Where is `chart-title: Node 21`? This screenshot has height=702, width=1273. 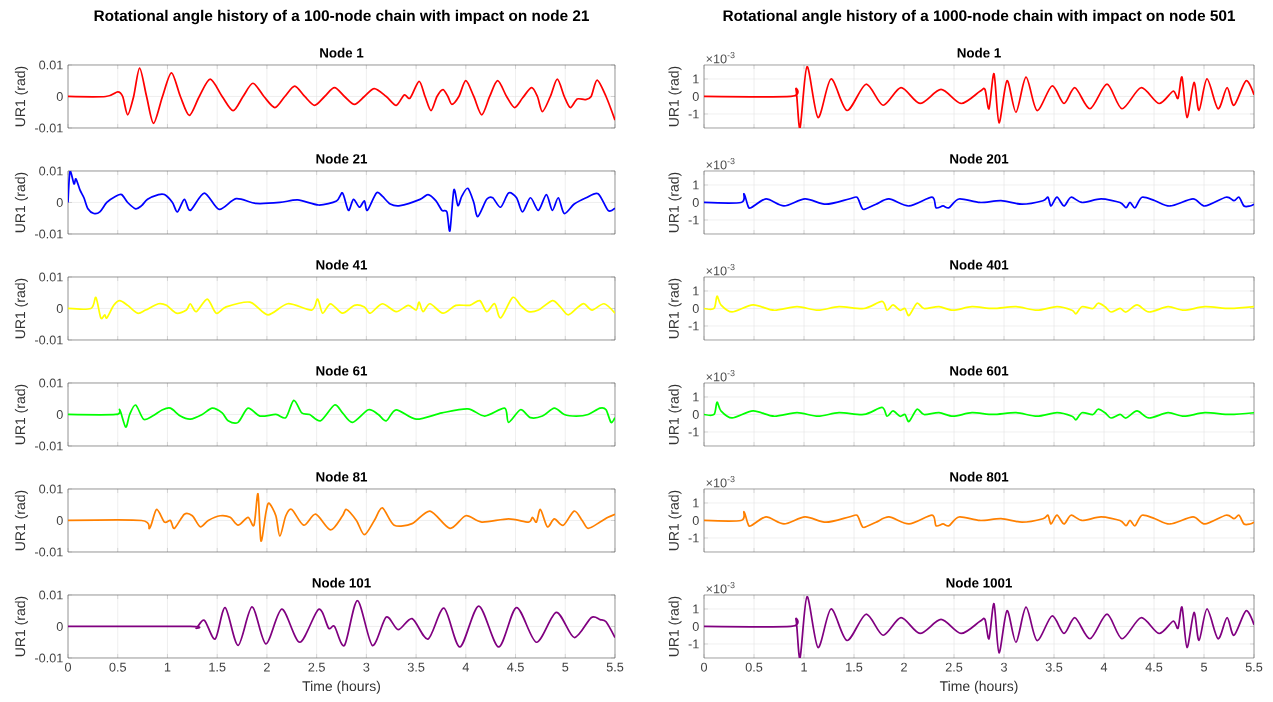 chart-title: Node 21 is located at coordinates (342, 158).